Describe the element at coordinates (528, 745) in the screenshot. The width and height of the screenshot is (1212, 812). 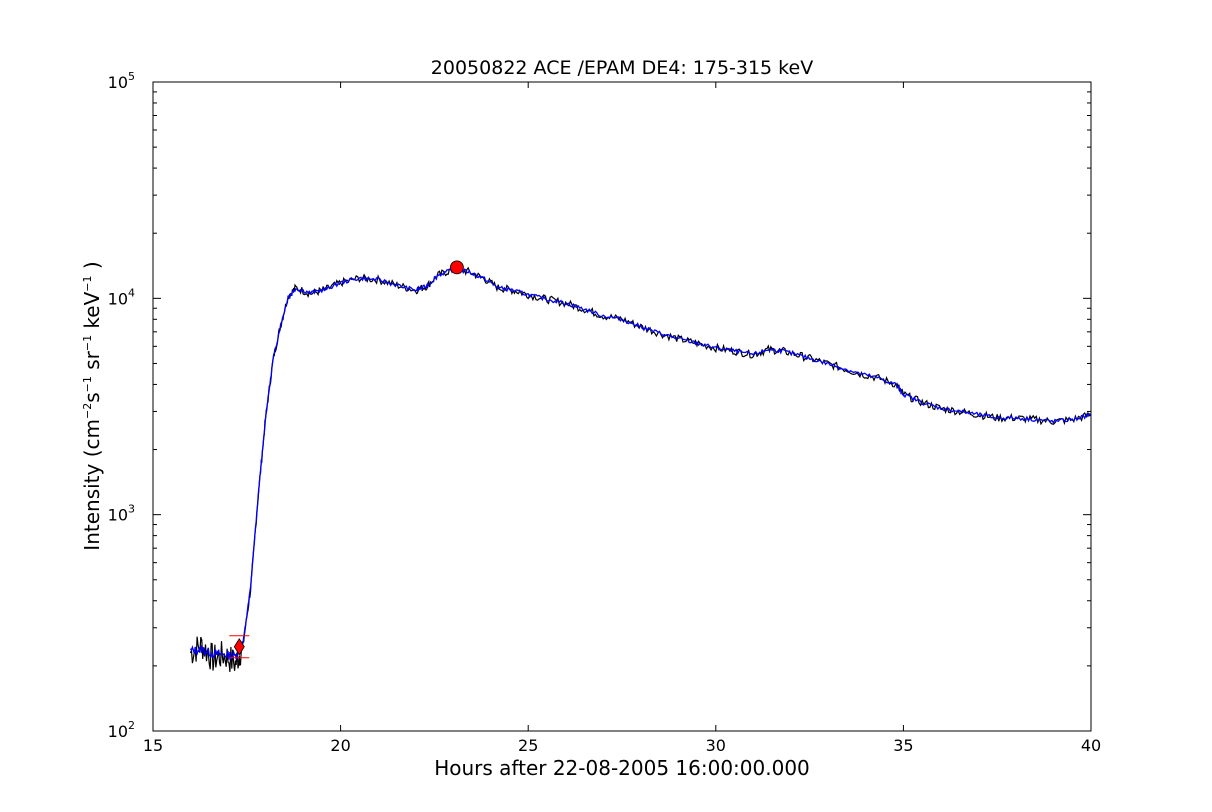
I see `x-tick-label: 25` at that location.